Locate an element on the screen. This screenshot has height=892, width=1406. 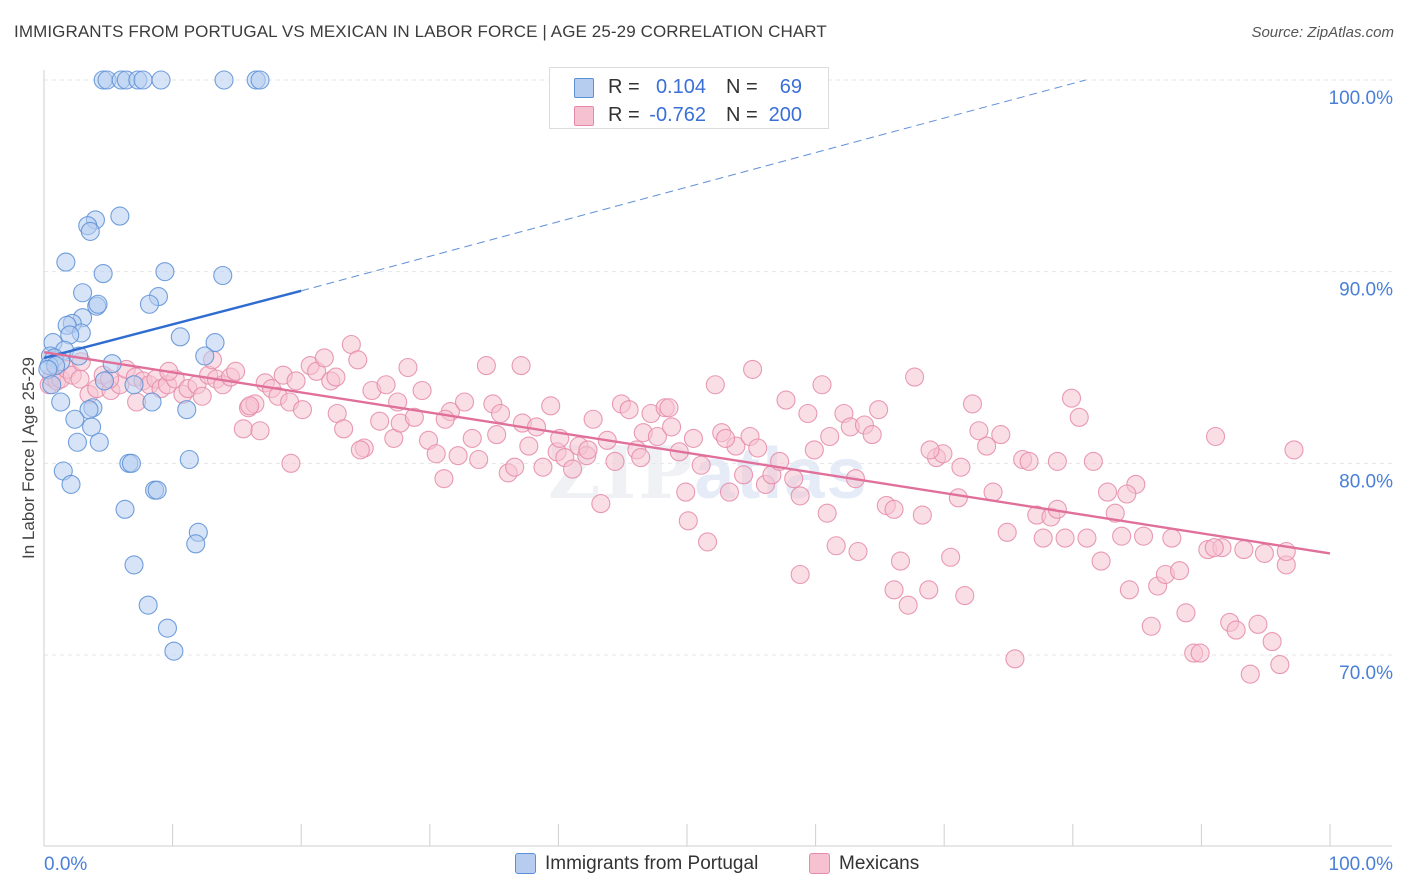
legend-r-value: 0.104 is located at coordinates (680, 87).